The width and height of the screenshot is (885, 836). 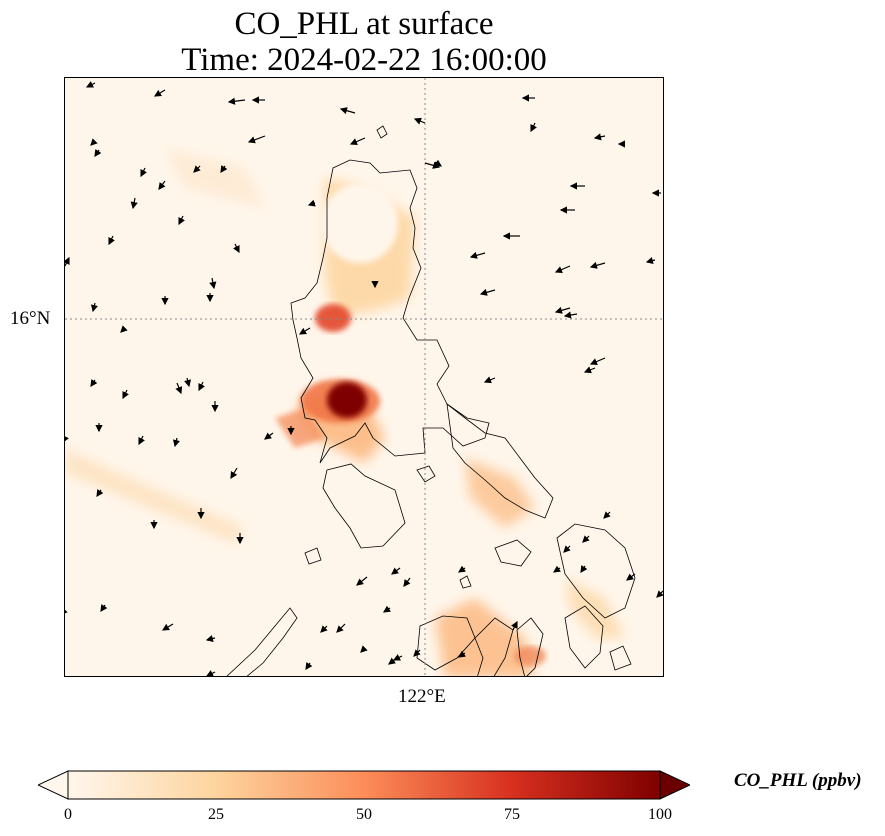 I want to click on plume-west, so click(x=155, y=495).